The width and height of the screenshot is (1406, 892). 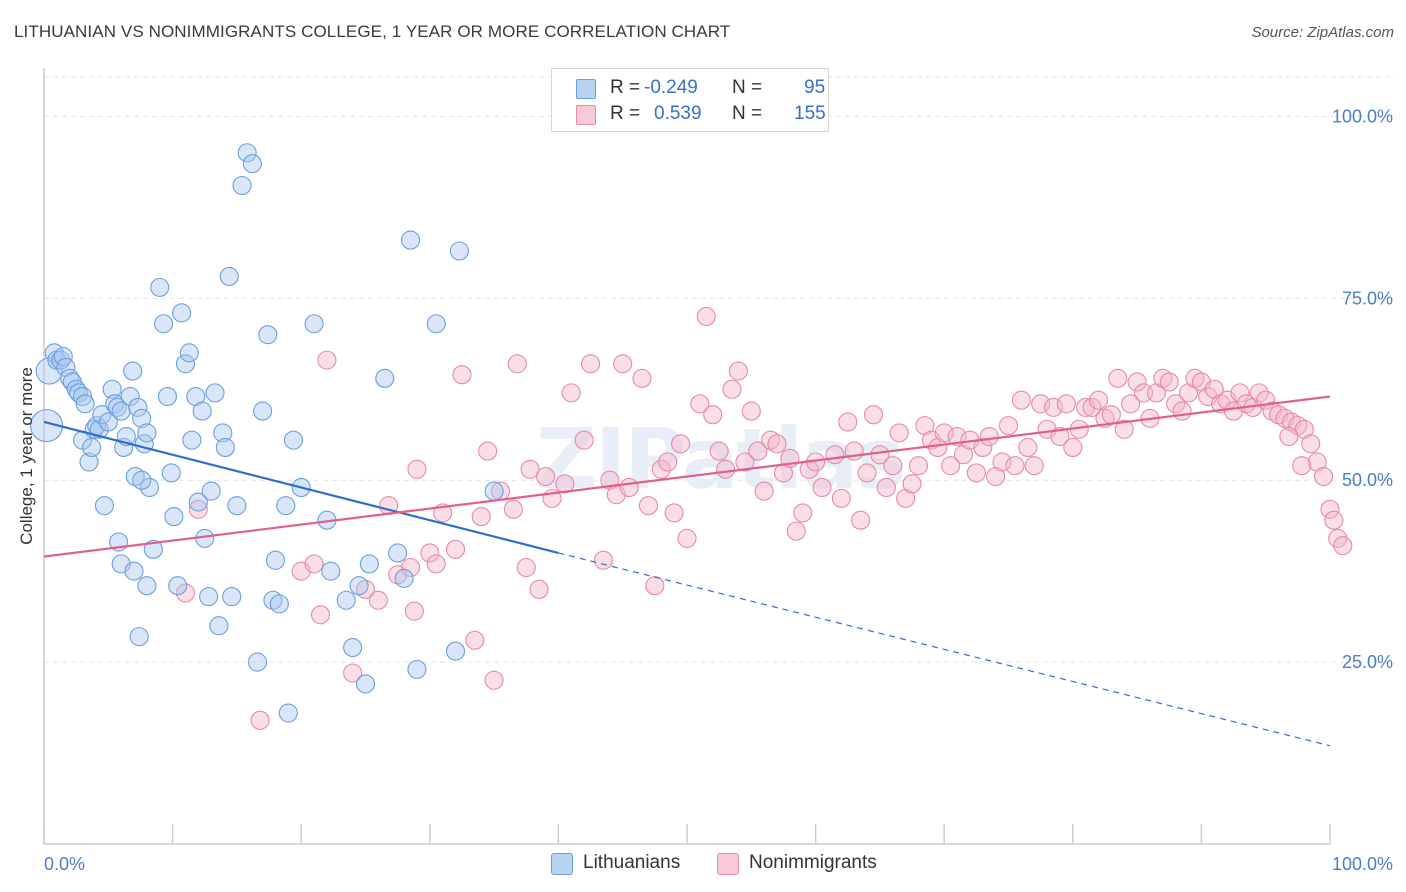 What do you see at coordinates (815, 87) in the screenshot?
I see `legend-n-value: 95` at bounding box center [815, 87].